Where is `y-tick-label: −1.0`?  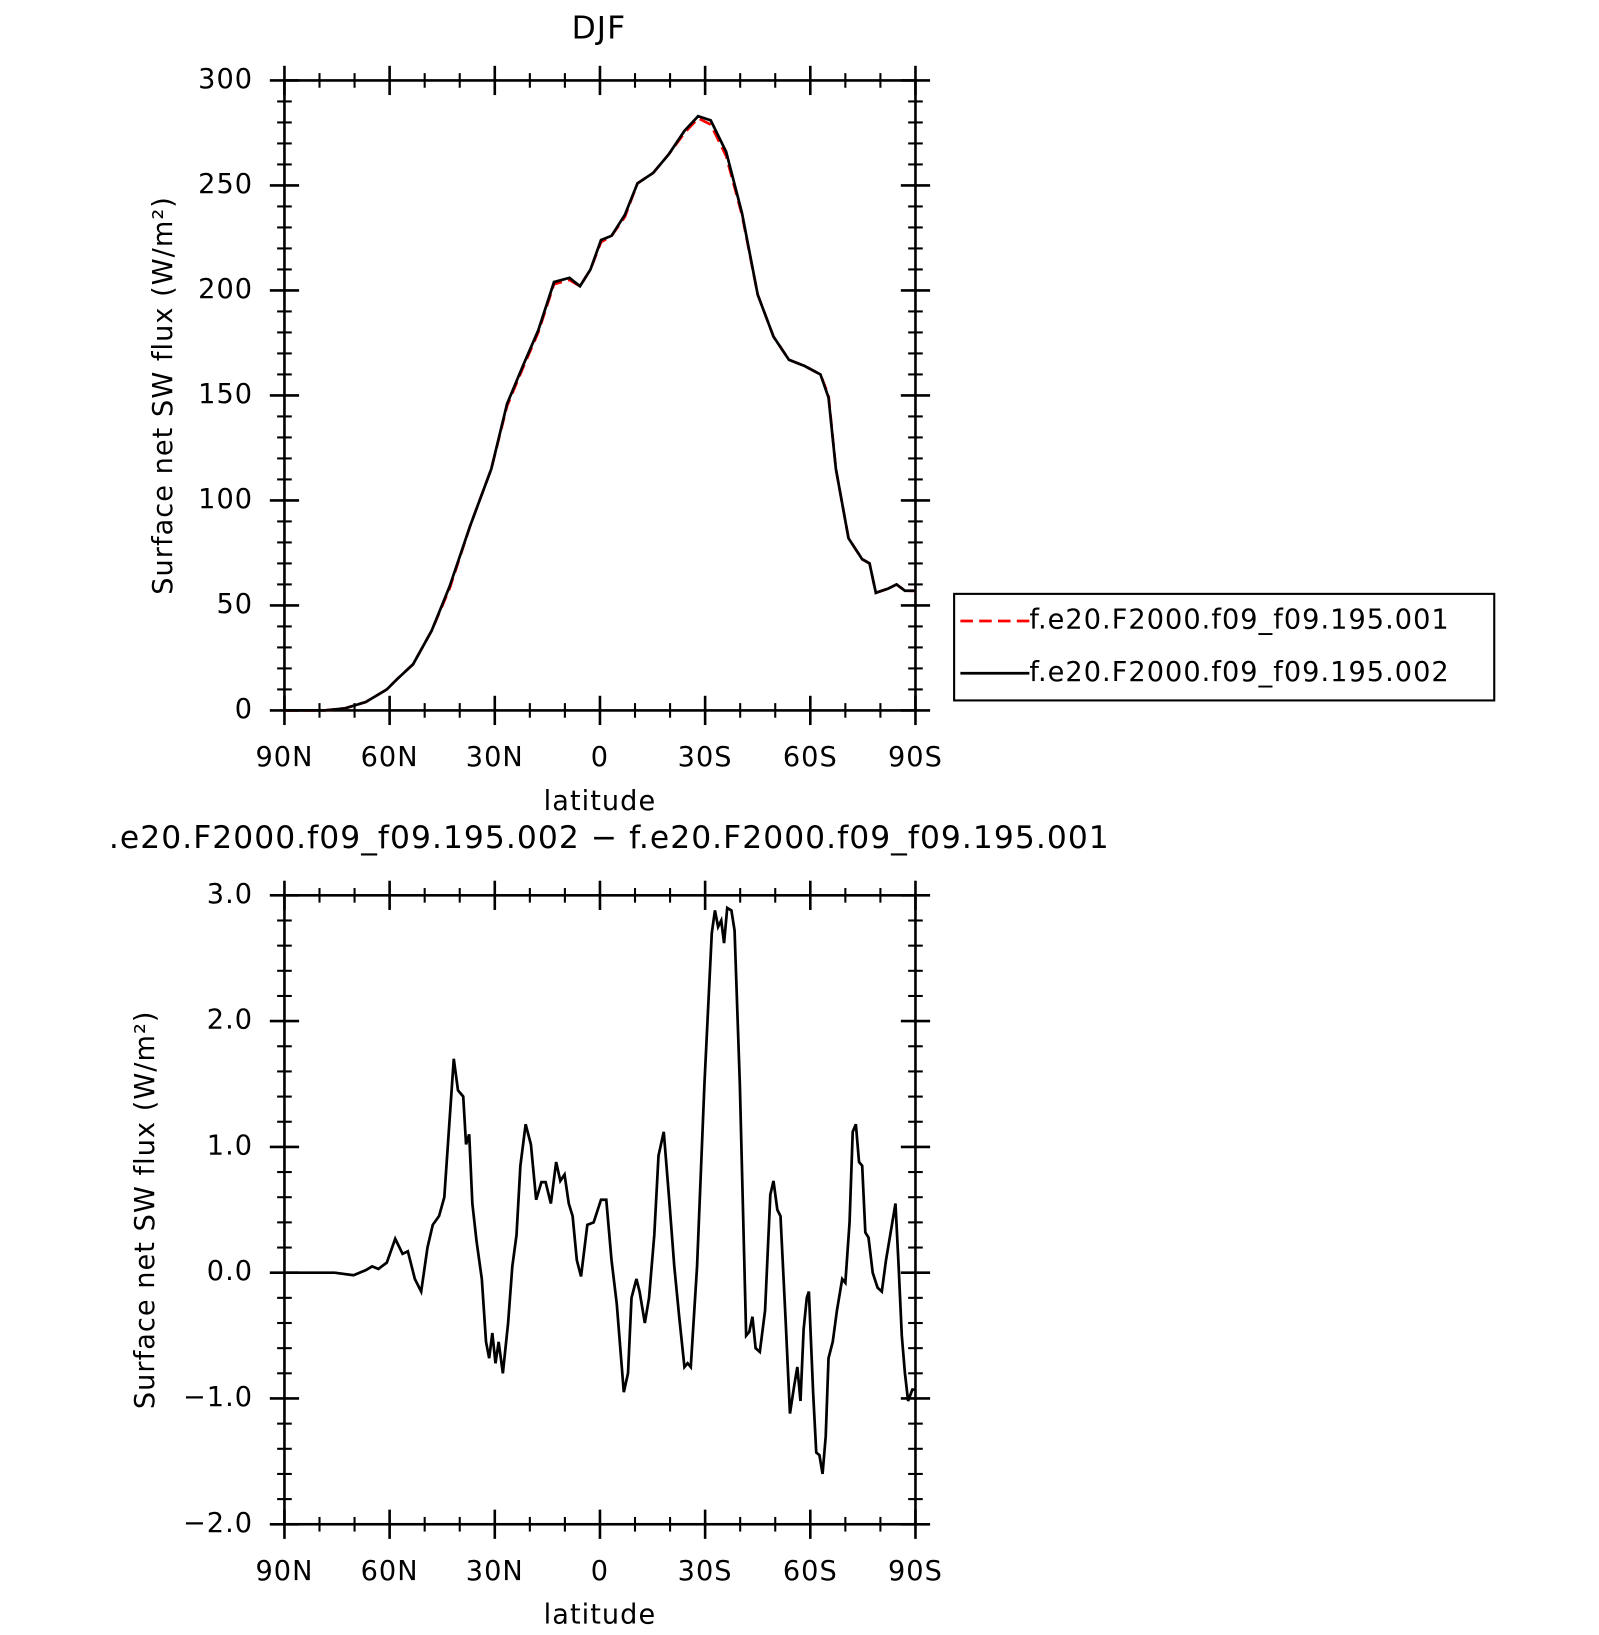 y-tick-label: −1.0 is located at coordinates (218, 1397).